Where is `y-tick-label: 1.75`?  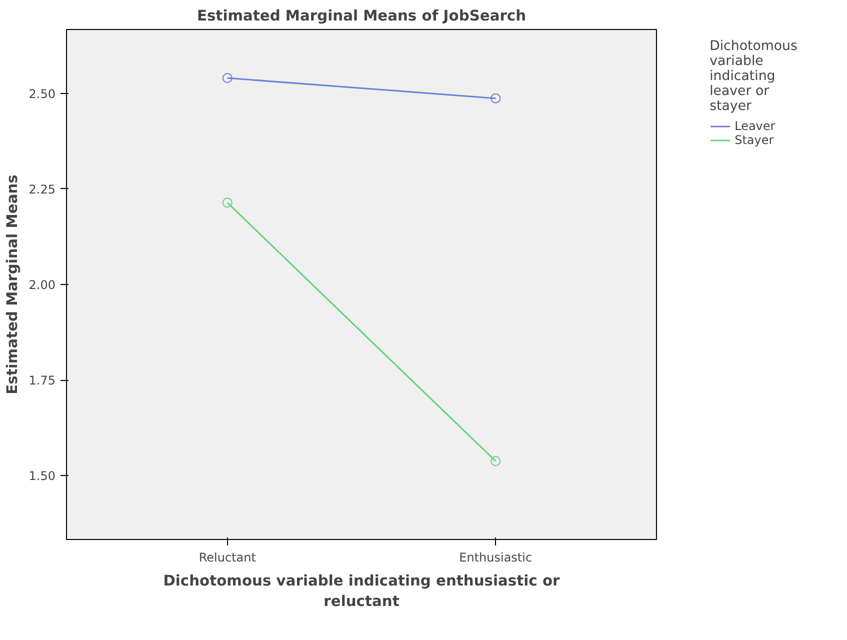 y-tick-label: 1.75 is located at coordinates (42, 381).